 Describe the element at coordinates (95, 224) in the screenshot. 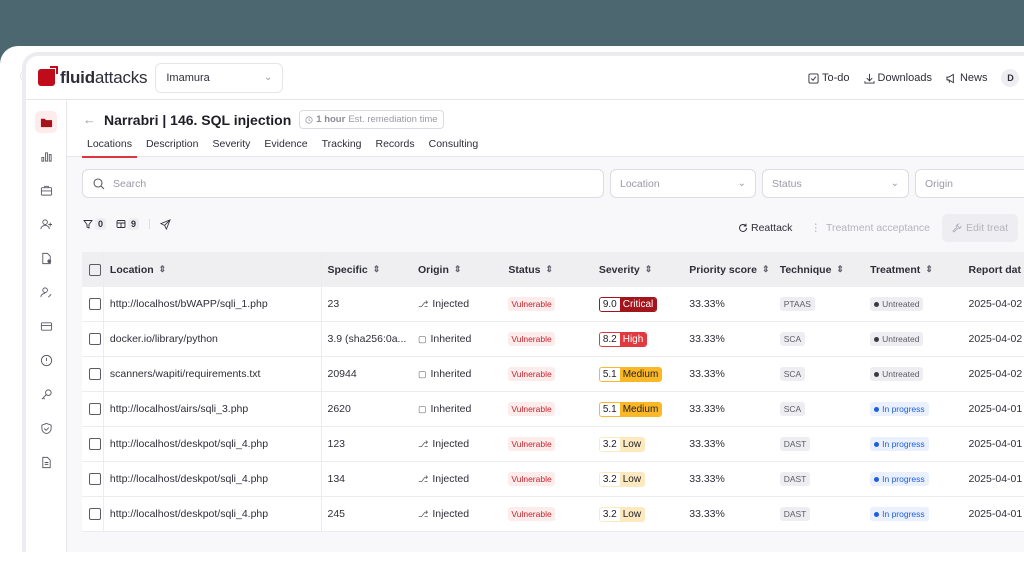

I see `filter-button: 0` at that location.